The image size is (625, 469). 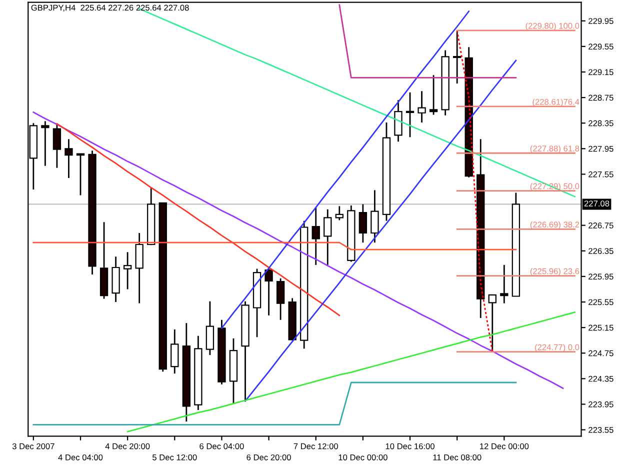 What do you see at coordinates (597, 203) in the screenshot?
I see `ref-line-label: 227.08` at bounding box center [597, 203].